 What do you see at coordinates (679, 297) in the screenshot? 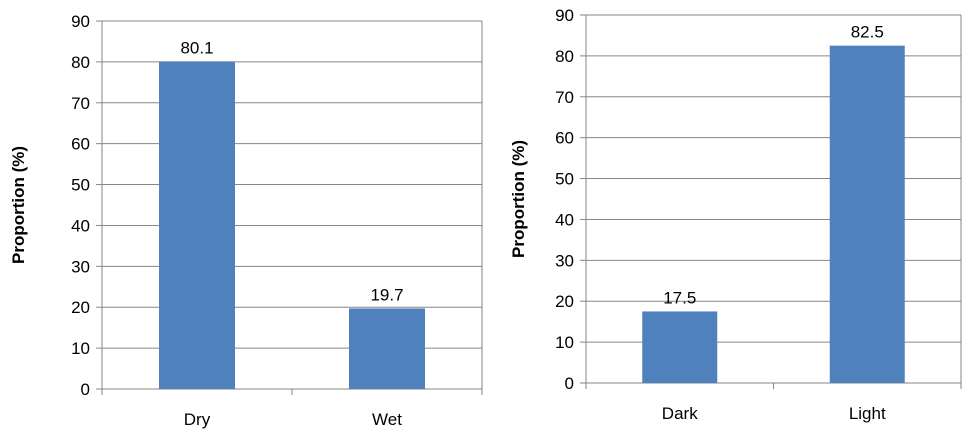
I see `data-label-dark: 17.5` at bounding box center [679, 297].